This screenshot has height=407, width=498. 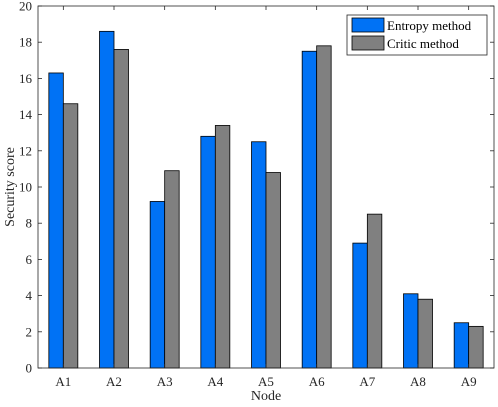 I want to click on x-tick-label: A5, so click(x=266, y=381).